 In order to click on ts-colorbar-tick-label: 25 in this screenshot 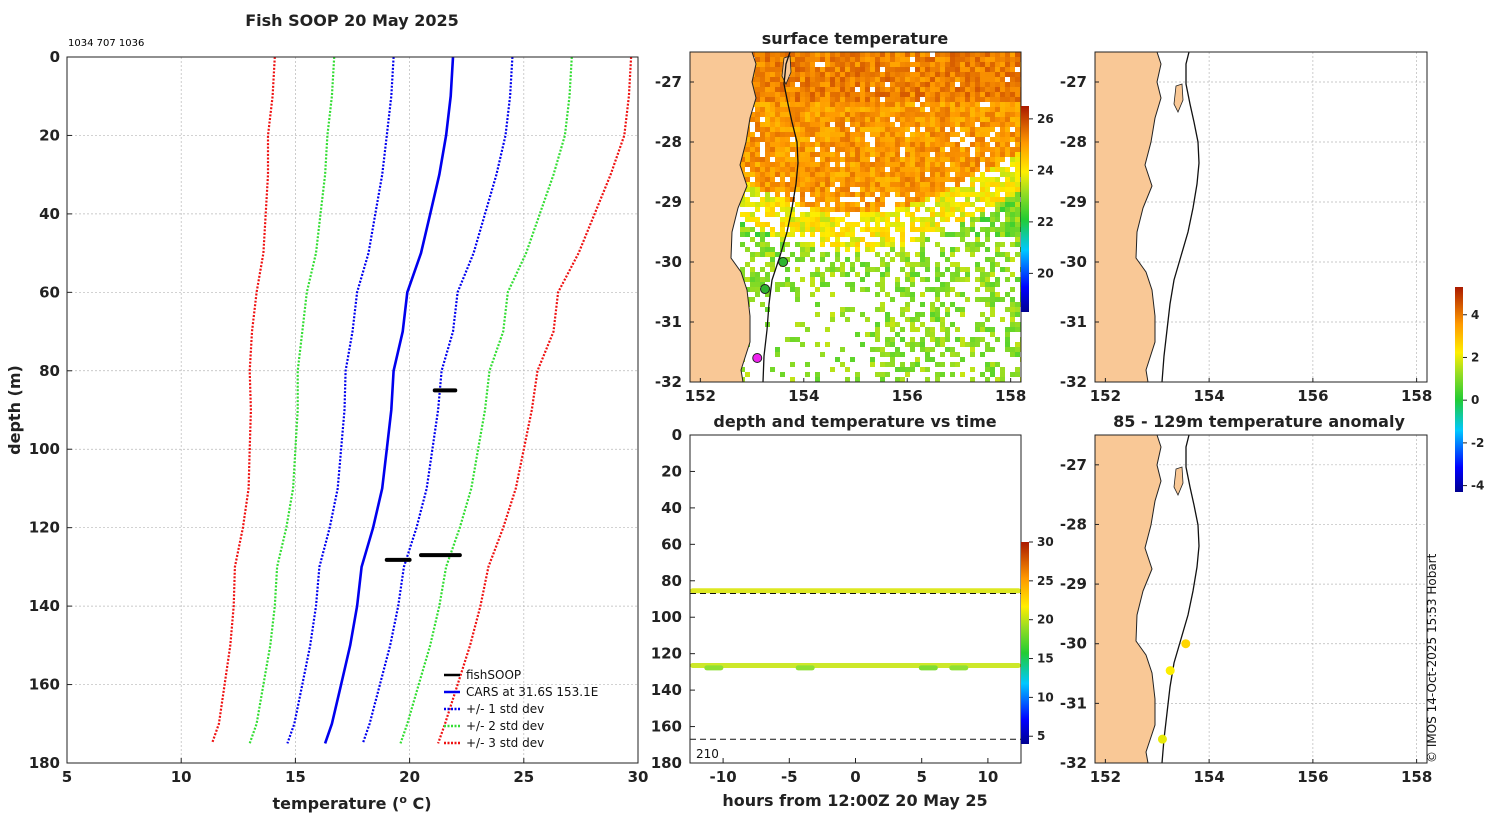, I will do `click(1045, 581)`.